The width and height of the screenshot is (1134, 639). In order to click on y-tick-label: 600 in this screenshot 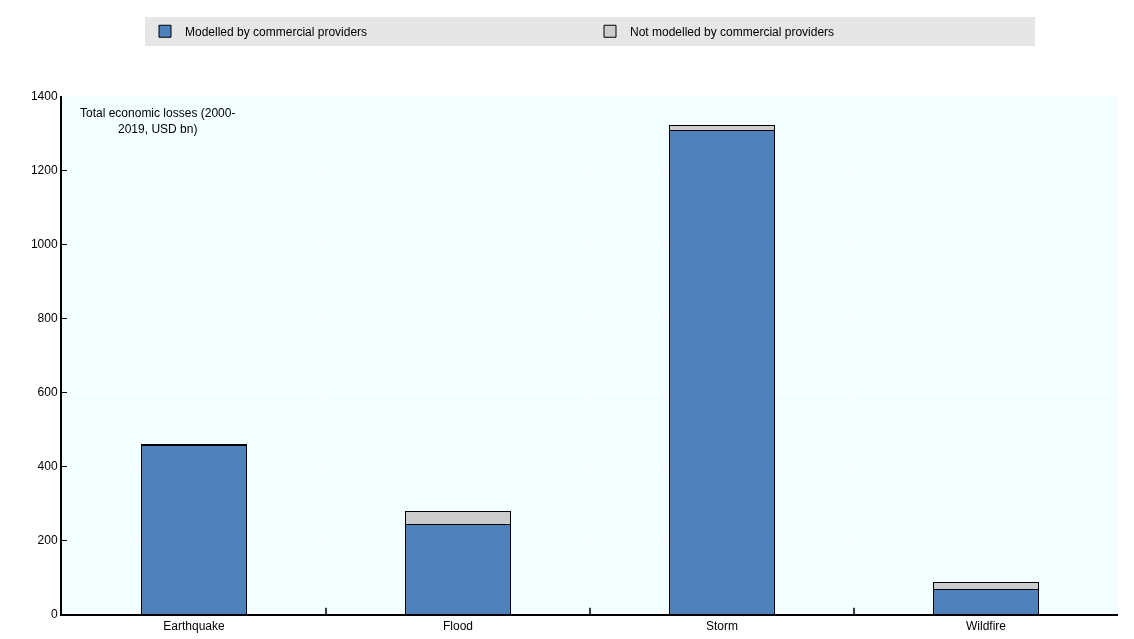, I will do `click(47, 392)`.